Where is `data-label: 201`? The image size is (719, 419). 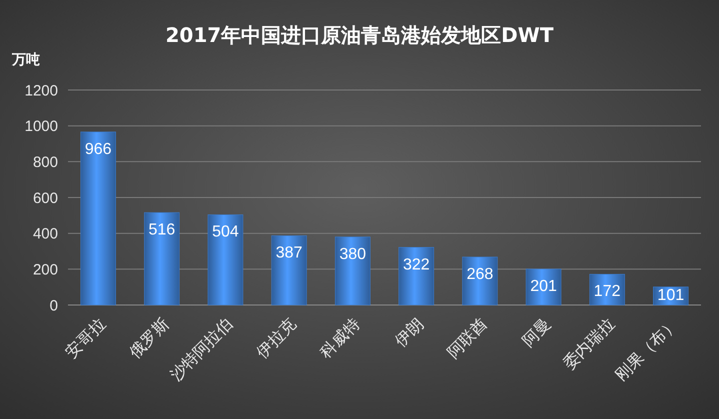
data-label: 201 is located at coordinates (543, 286).